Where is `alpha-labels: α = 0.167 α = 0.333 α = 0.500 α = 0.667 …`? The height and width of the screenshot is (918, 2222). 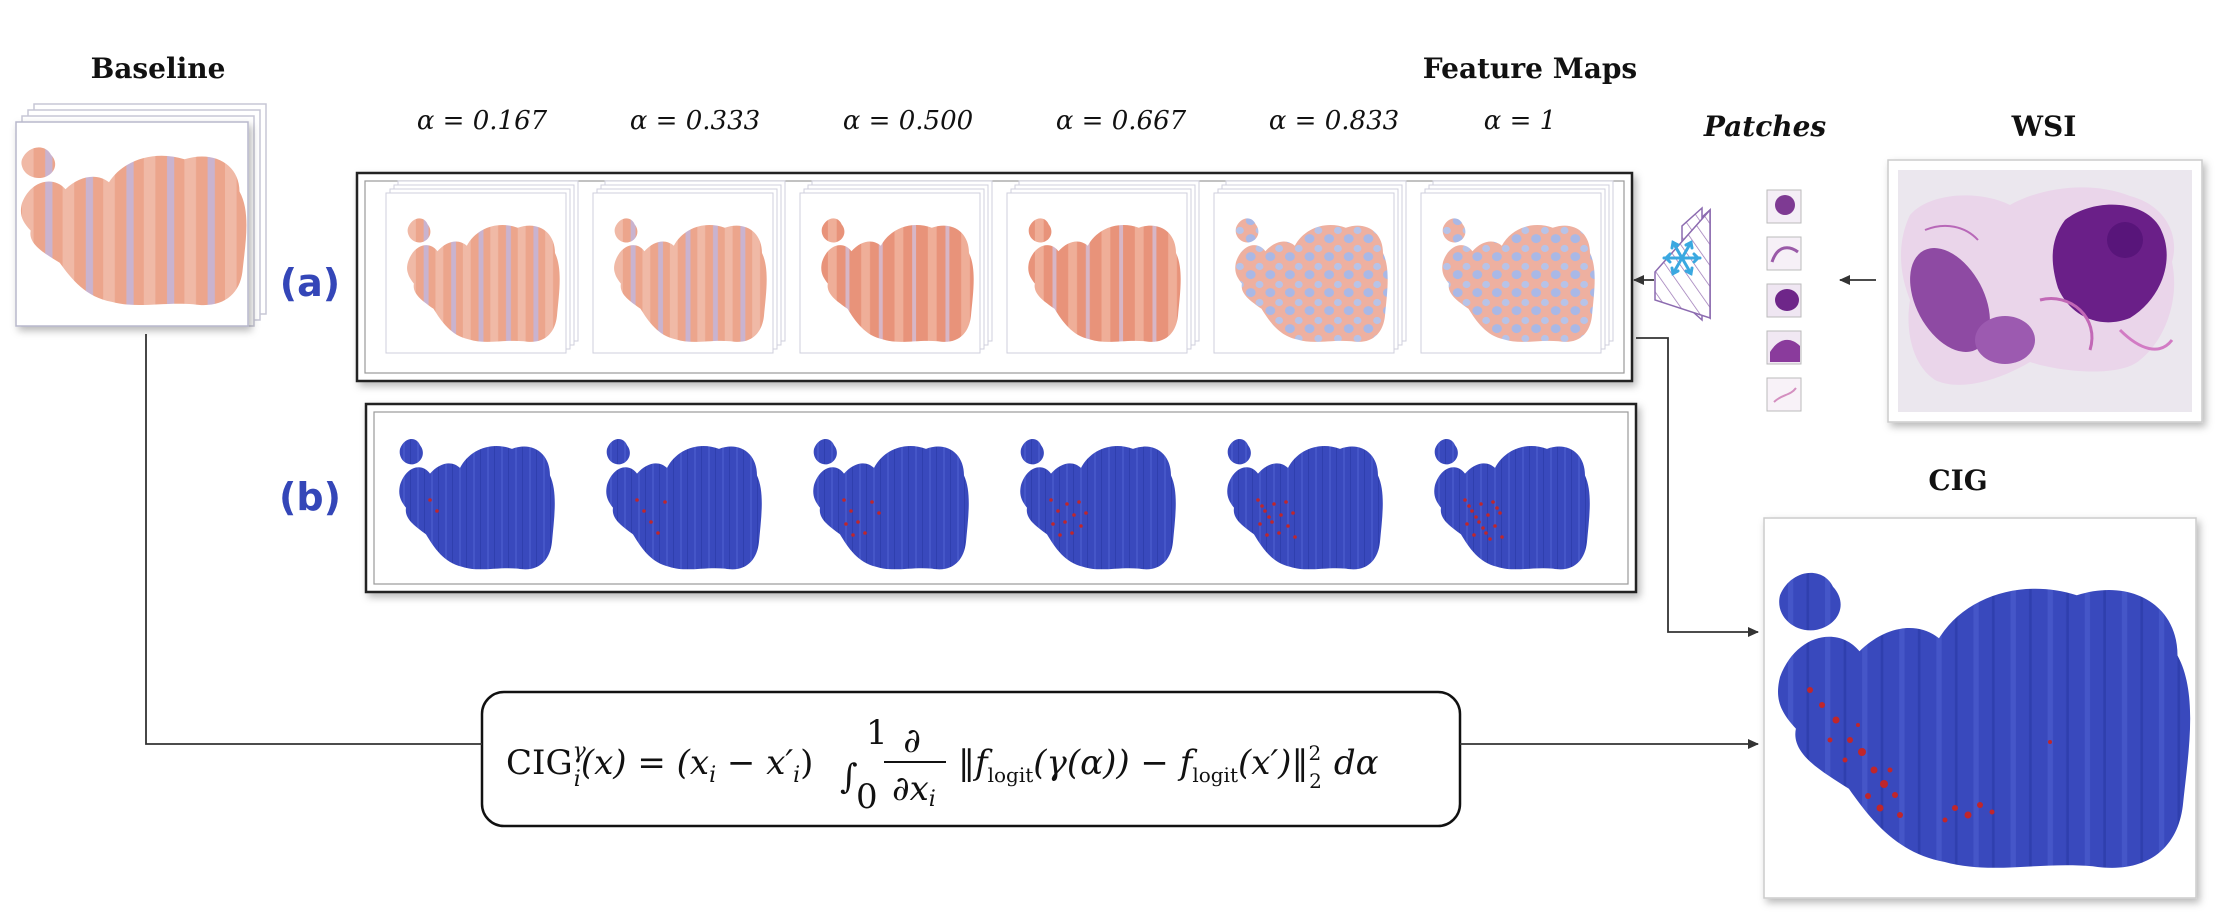
alpha-labels: α = 0.167 α = 0.333 α = 0.500 α = 0.667 … is located at coordinates (986, 121).